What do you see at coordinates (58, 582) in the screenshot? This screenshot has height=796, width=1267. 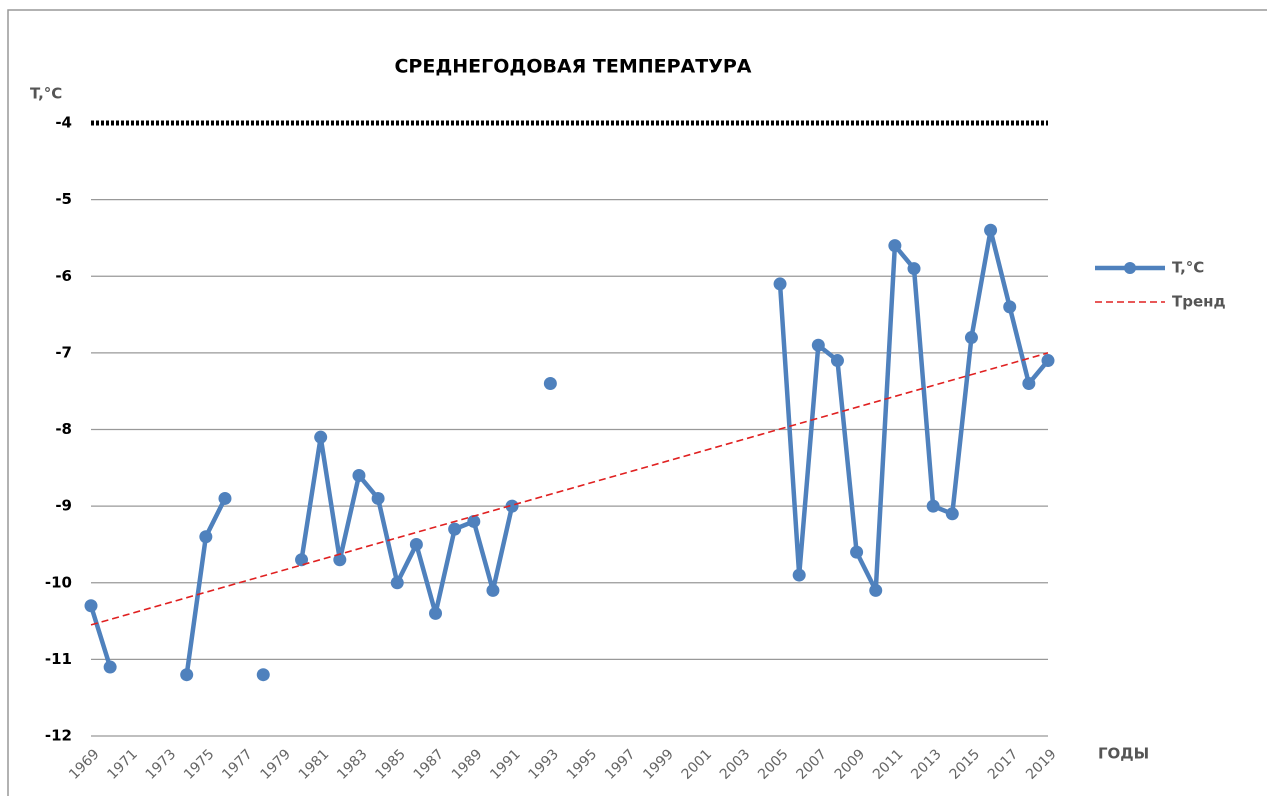 I see `y-tick-label: -10` at bounding box center [58, 582].